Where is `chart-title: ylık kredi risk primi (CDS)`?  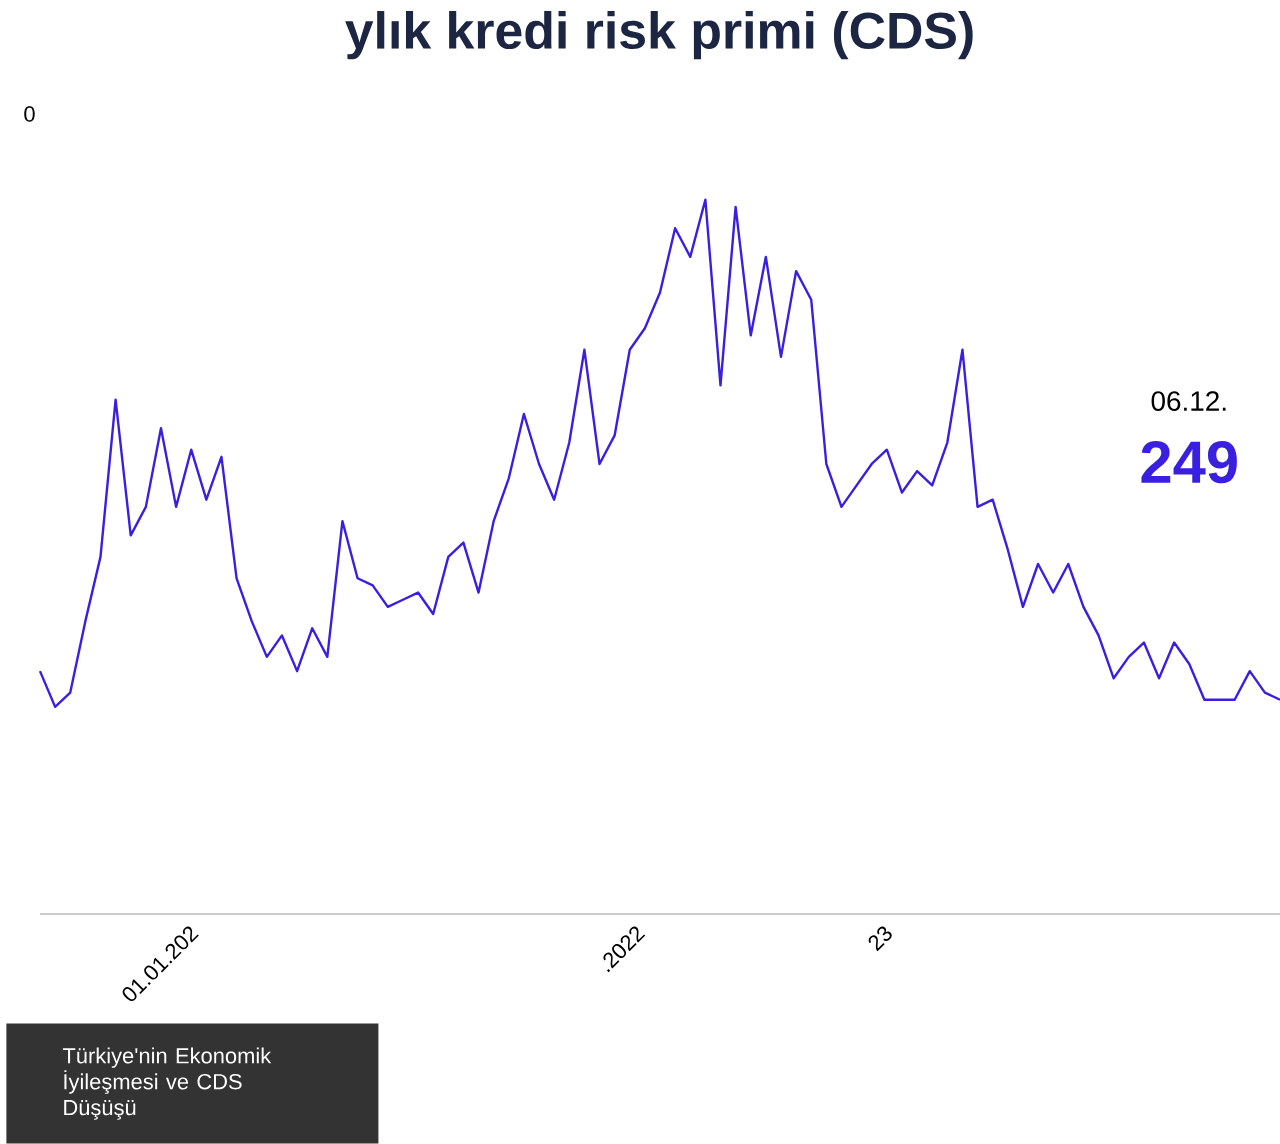
chart-title: ylık kredi risk primi (CDS) is located at coordinates (659, 35).